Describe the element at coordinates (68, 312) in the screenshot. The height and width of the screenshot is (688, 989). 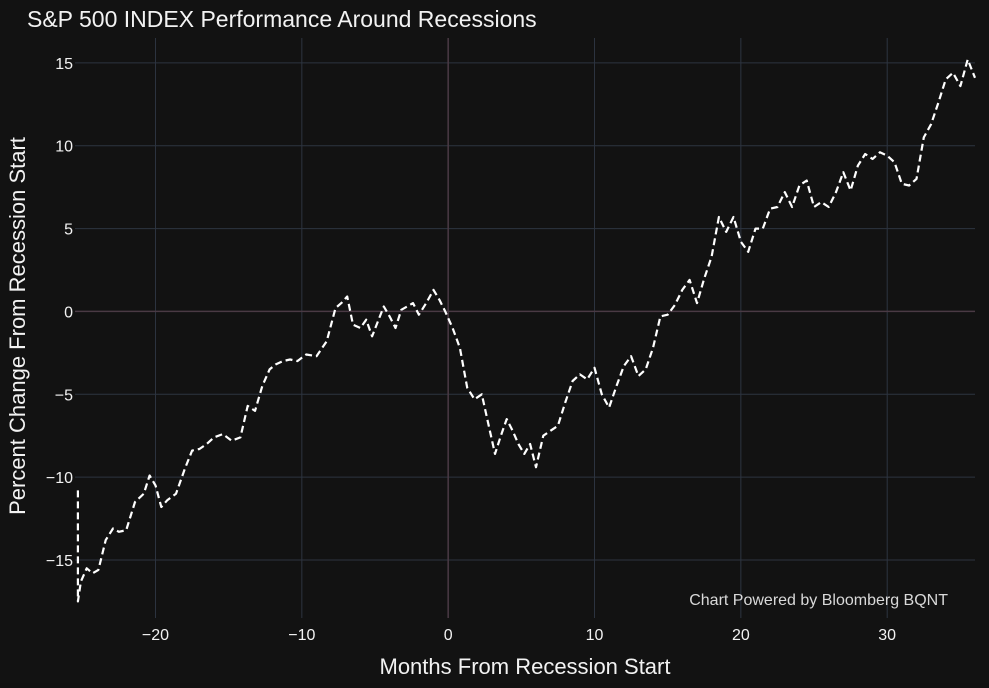
I see `y-tick-label: 0` at that location.